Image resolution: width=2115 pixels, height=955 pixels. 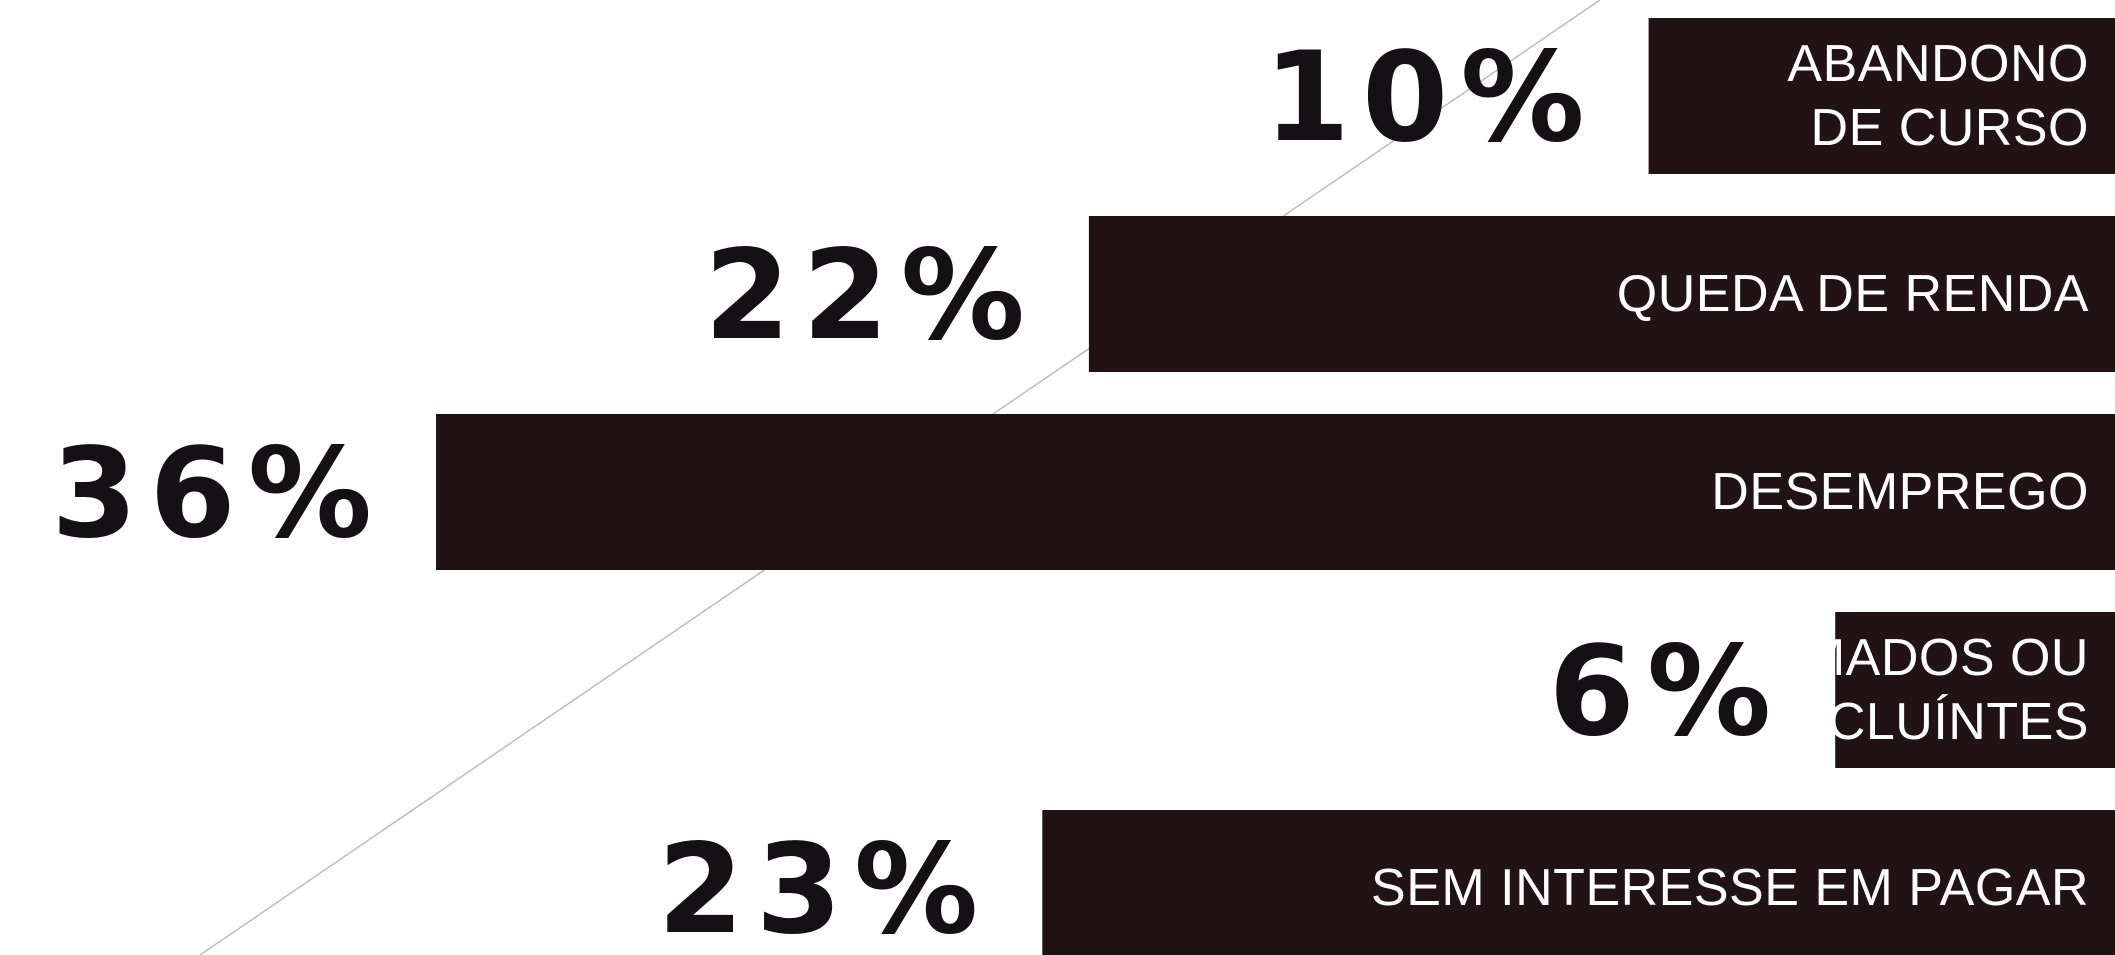 What do you see at coordinates (1938, 64) in the screenshot?
I see `bar-1-category-label-line-1: ABANDONO` at bounding box center [1938, 64].